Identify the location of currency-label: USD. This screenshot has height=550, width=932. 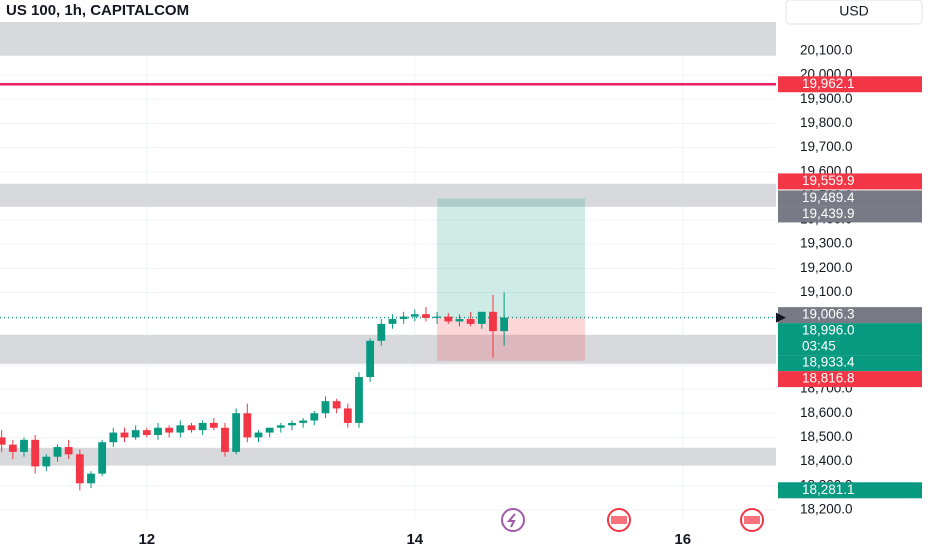
(854, 11).